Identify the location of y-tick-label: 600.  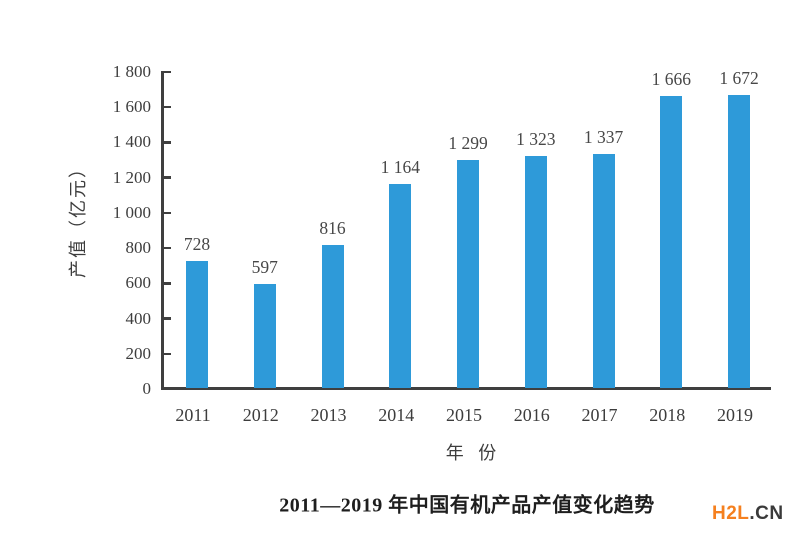
(138, 283).